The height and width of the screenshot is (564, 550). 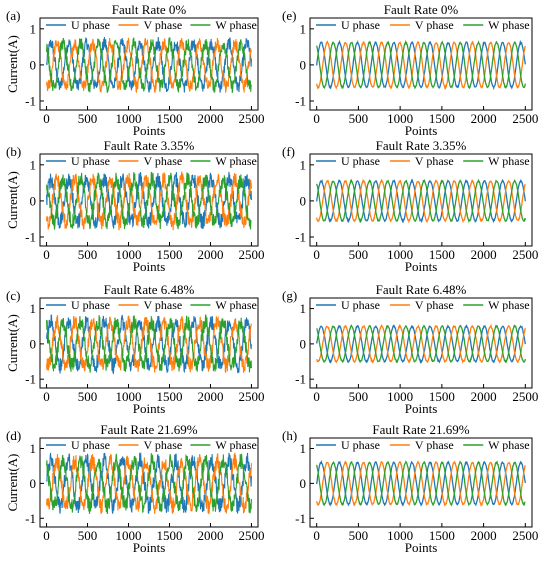 I want to click on chart-title: Fault Rate 6.48%, so click(x=421, y=289).